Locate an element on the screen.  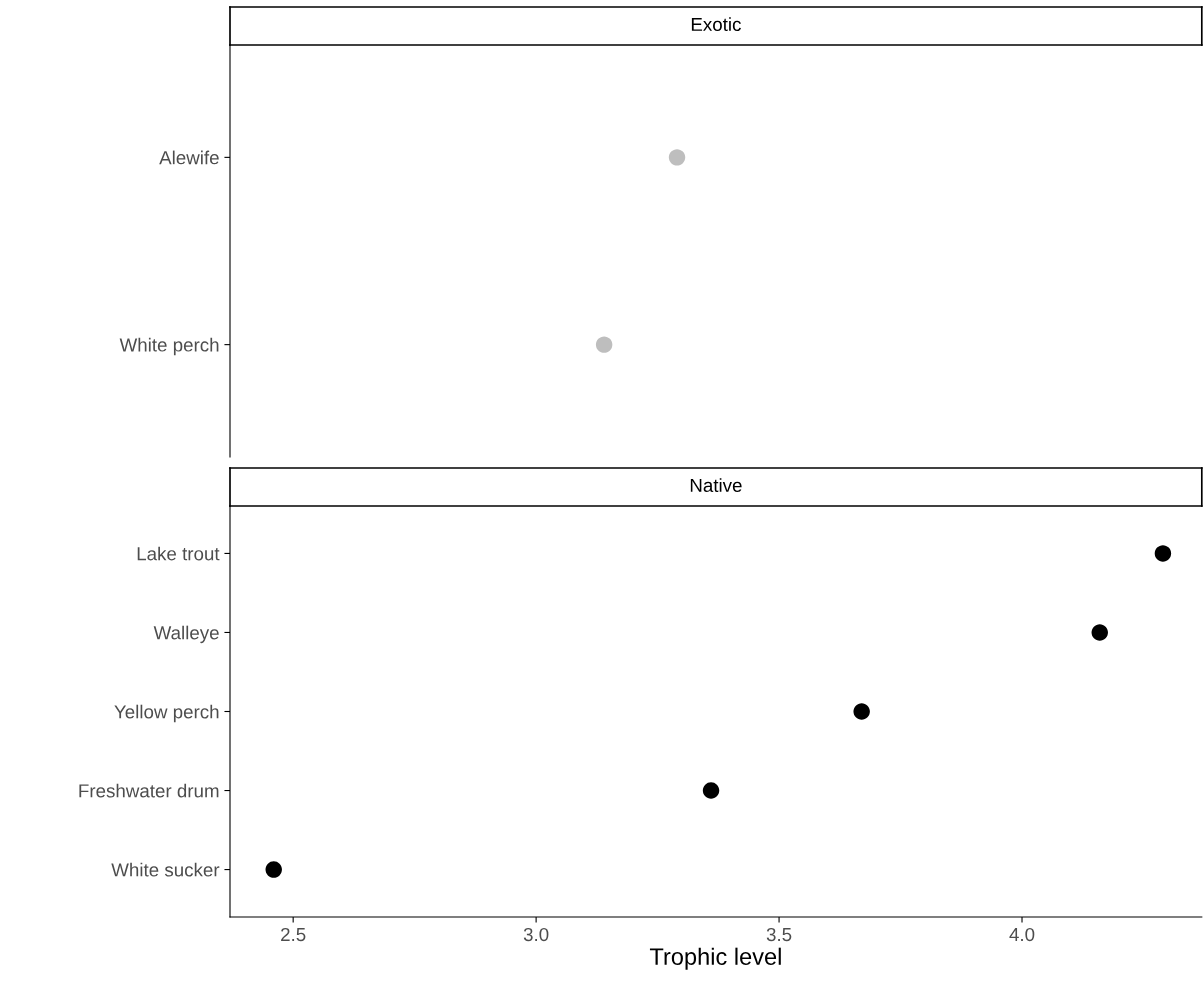
y-tick-label: Freshwater drum is located at coordinates (149, 790).